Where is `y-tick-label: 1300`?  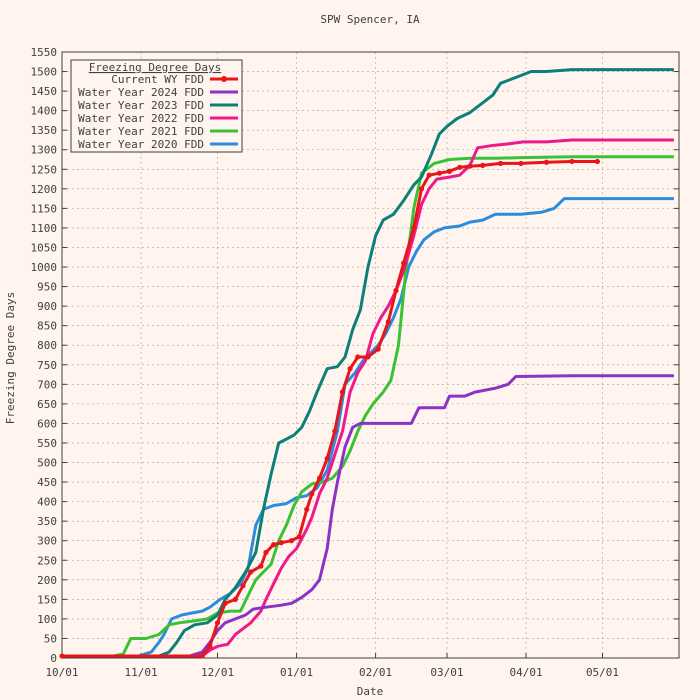 y-tick-label: 1300 is located at coordinates (44, 150).